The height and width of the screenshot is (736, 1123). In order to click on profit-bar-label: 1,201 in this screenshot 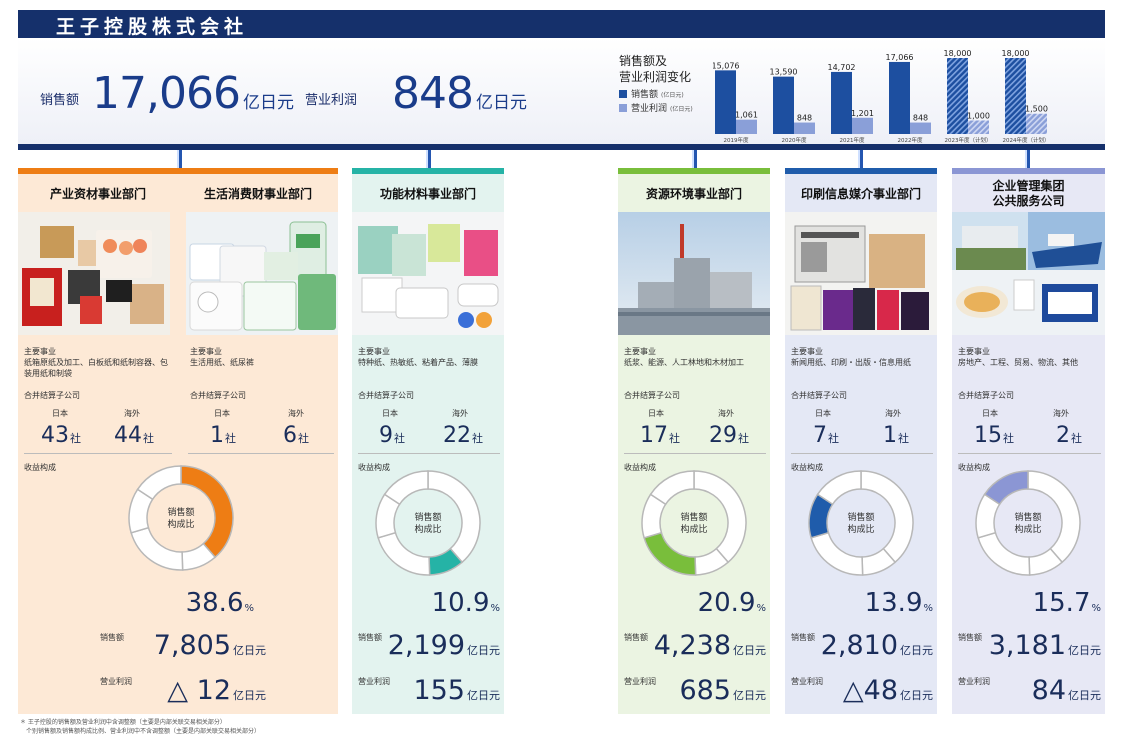, I will do `click(862, 113)`.